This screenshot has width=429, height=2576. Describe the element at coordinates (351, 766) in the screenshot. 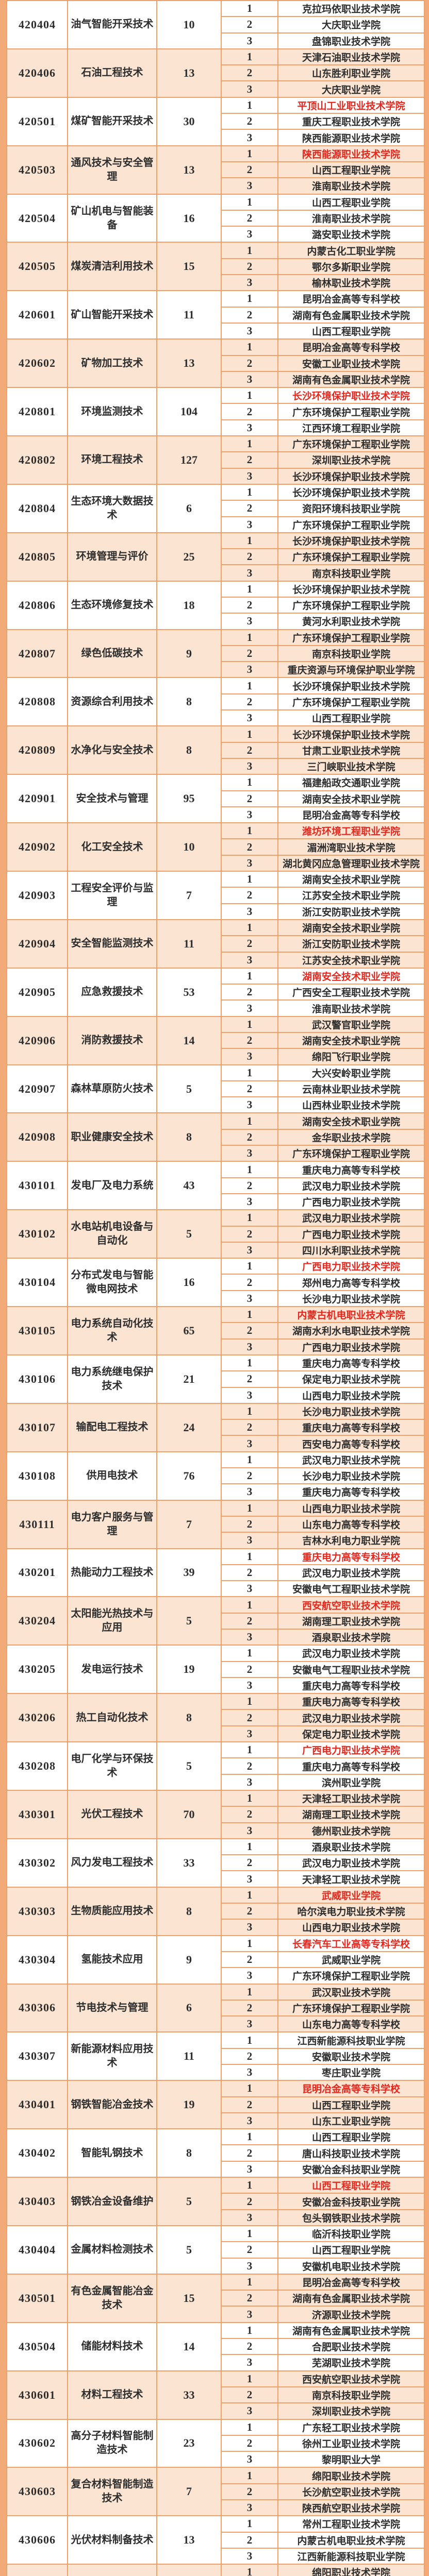

I see `school-name-cell: 三门峡职业技术学院` at that location.